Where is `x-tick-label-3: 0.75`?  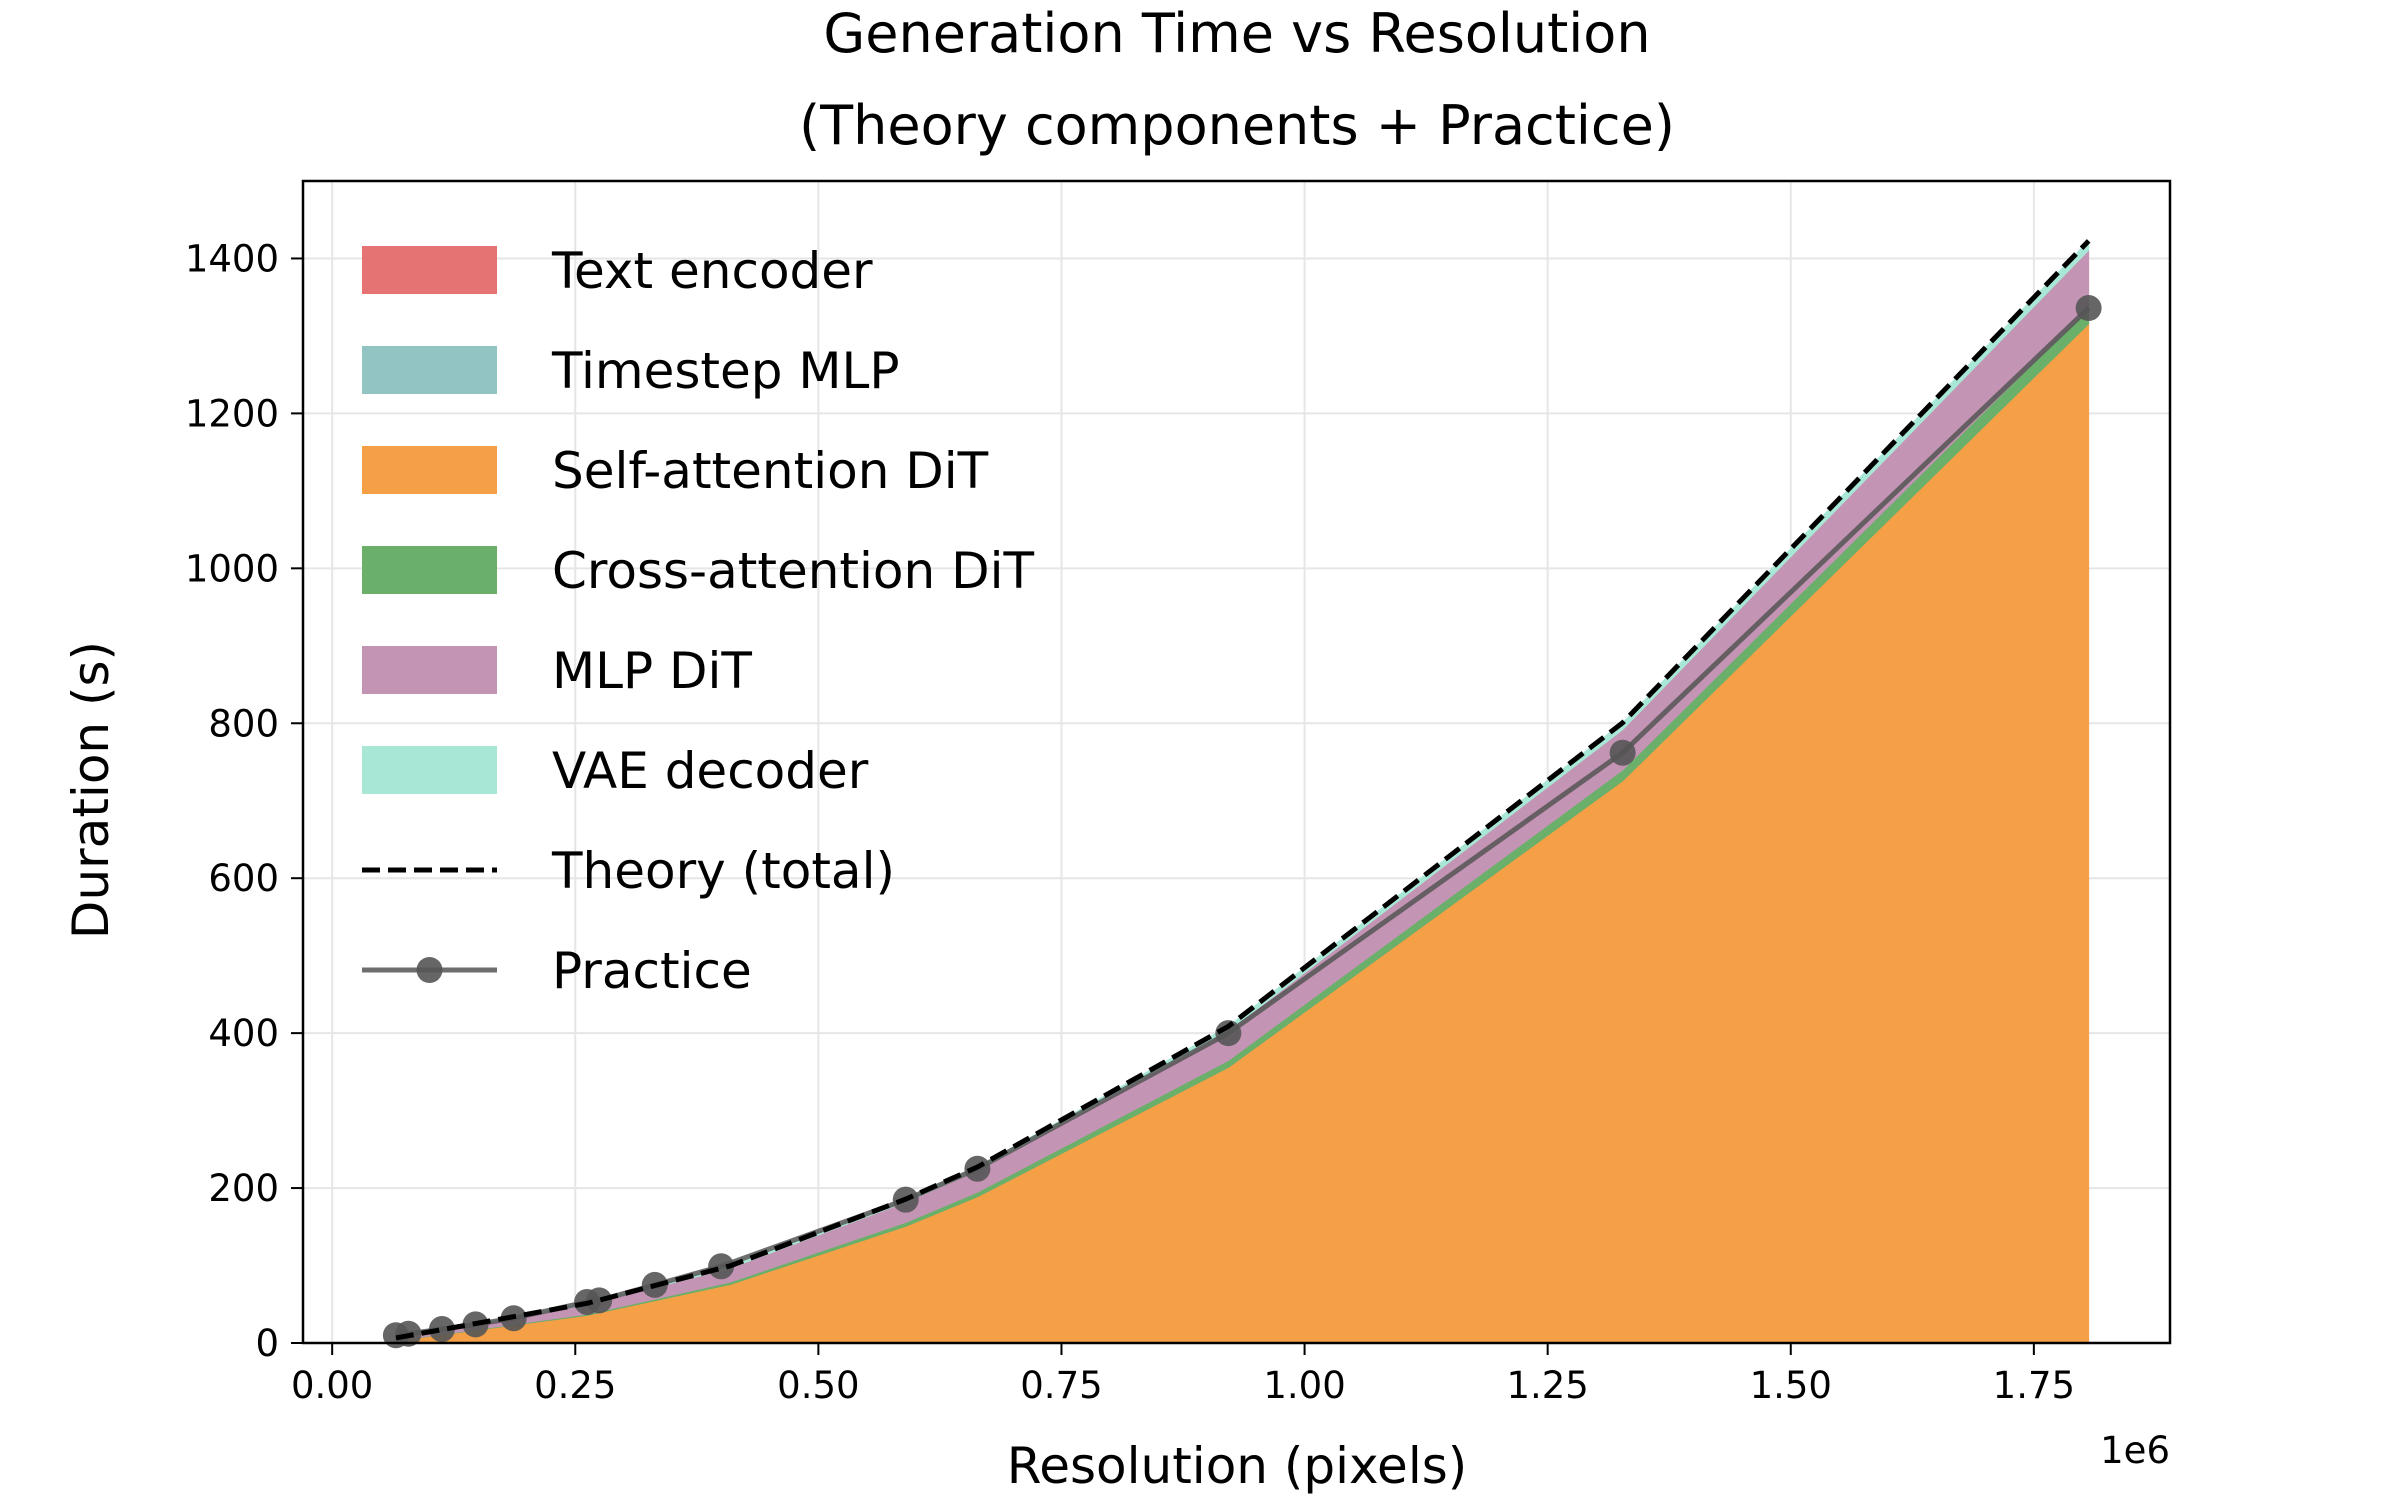
x-tick-label-3: 0.75 is located at coordinates (1061, 1385).